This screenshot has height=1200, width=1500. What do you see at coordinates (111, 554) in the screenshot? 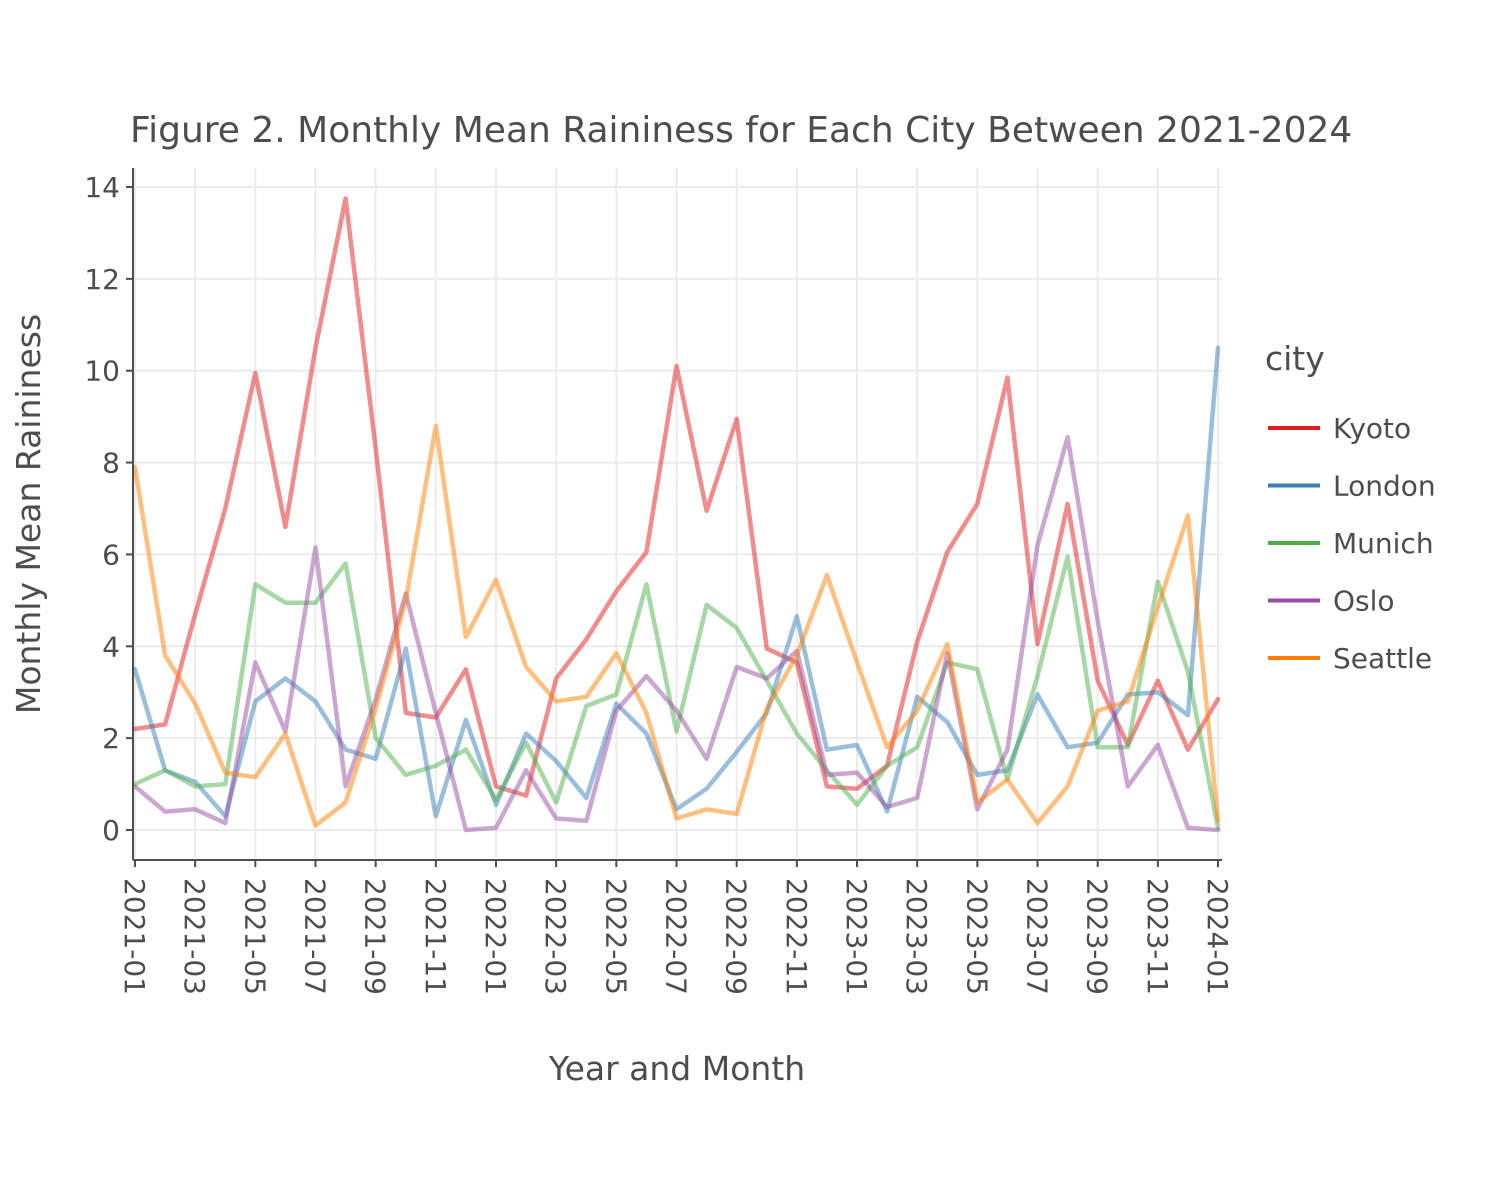
I see `y-tick-label: 6` at bounding box center [111, 554].